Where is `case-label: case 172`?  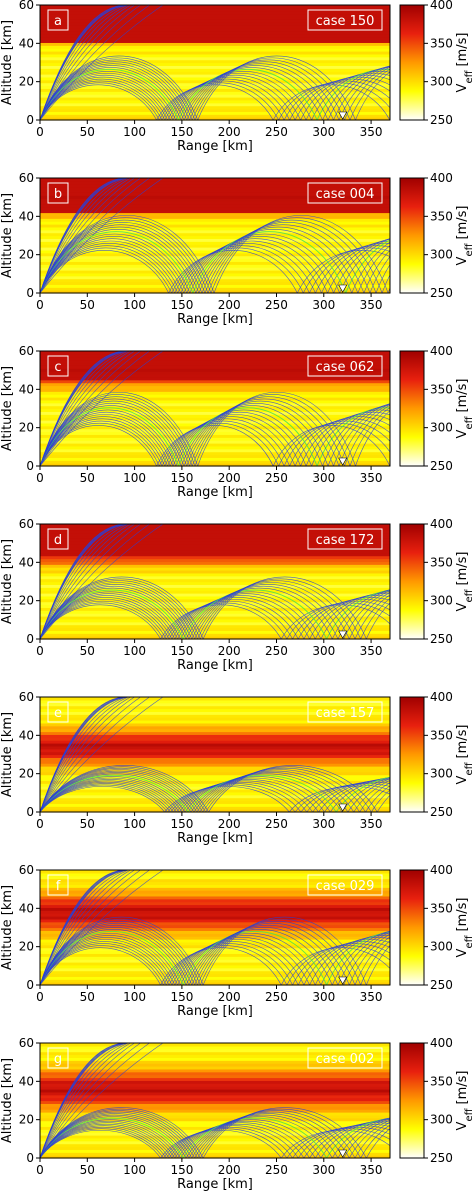 case-label: case 172 is located at coordinates (345, 540).